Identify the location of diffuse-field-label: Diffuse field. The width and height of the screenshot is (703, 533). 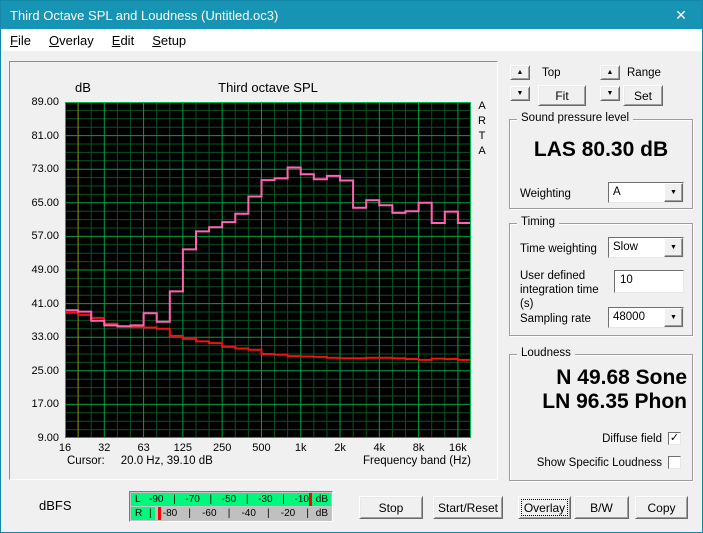
(632, 438).